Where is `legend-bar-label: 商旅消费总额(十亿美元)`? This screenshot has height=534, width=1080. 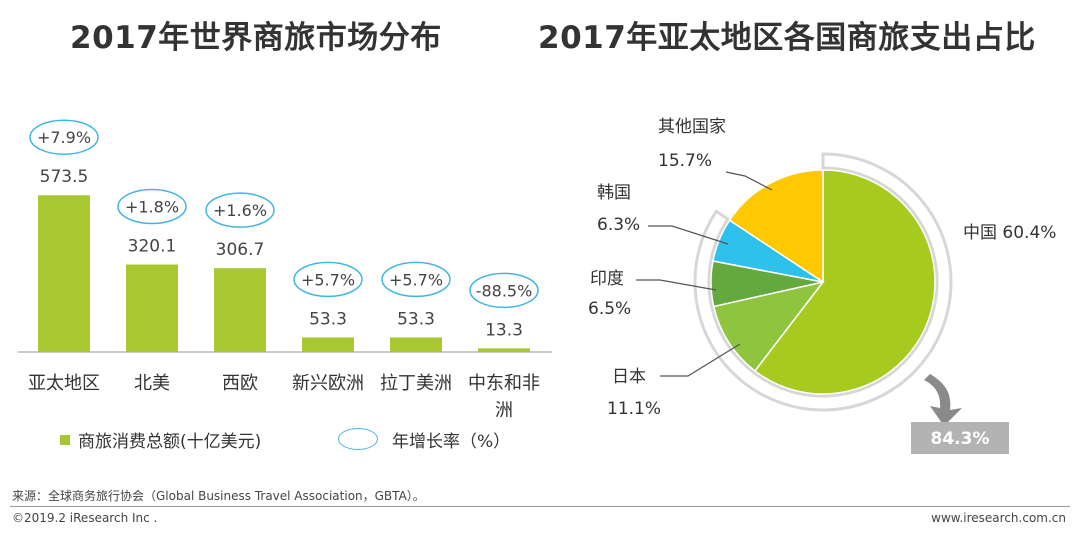 legend-bar-label: 商旅消费总额(十亿美元) is located at coordinates (170, 442).